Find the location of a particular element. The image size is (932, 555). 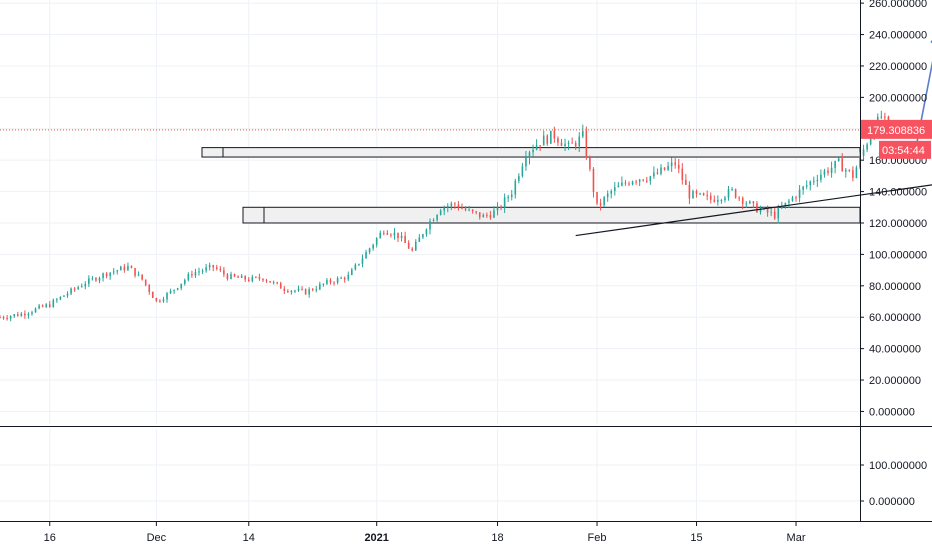

x-tick-label: 16 is located at coordinates (50, 538).